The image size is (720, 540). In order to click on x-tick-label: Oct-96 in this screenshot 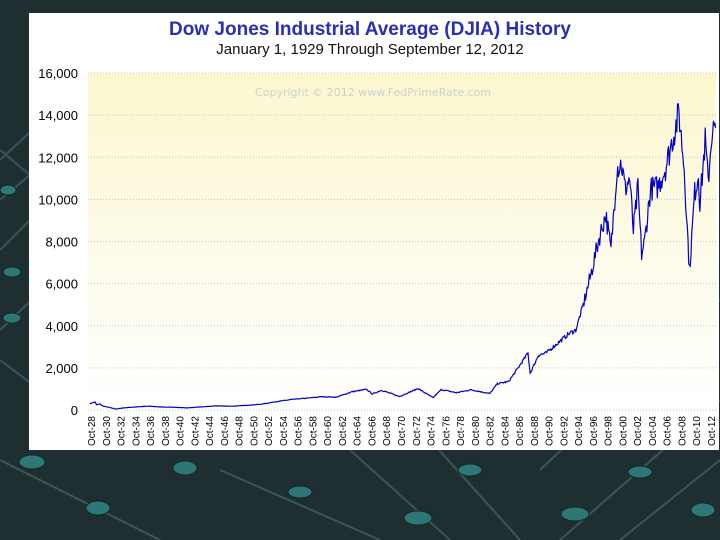, I will do `click(594, 431)`.